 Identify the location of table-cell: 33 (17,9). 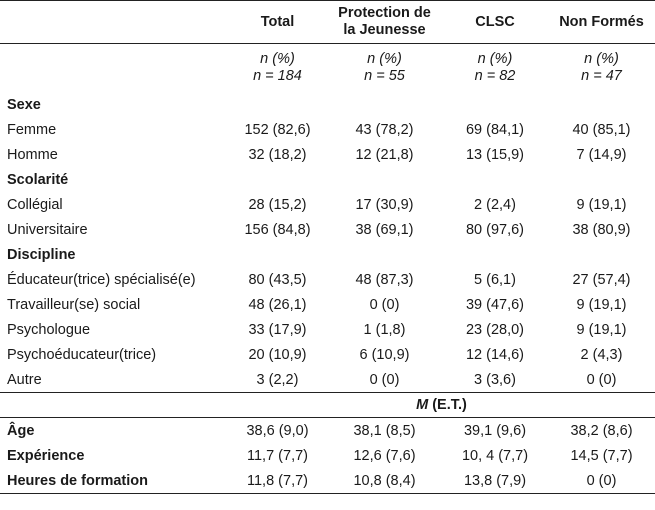
(277, 329).